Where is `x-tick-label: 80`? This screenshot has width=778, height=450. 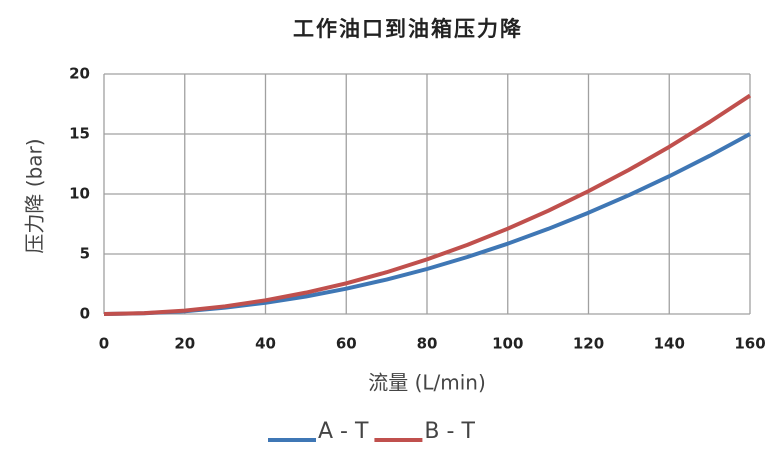
x-tick-label: 80 is located at coordinates (427, 344).